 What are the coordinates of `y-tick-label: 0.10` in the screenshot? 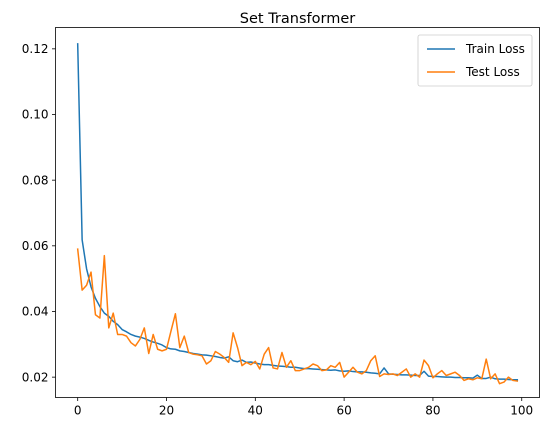 It's located at (35, 115).